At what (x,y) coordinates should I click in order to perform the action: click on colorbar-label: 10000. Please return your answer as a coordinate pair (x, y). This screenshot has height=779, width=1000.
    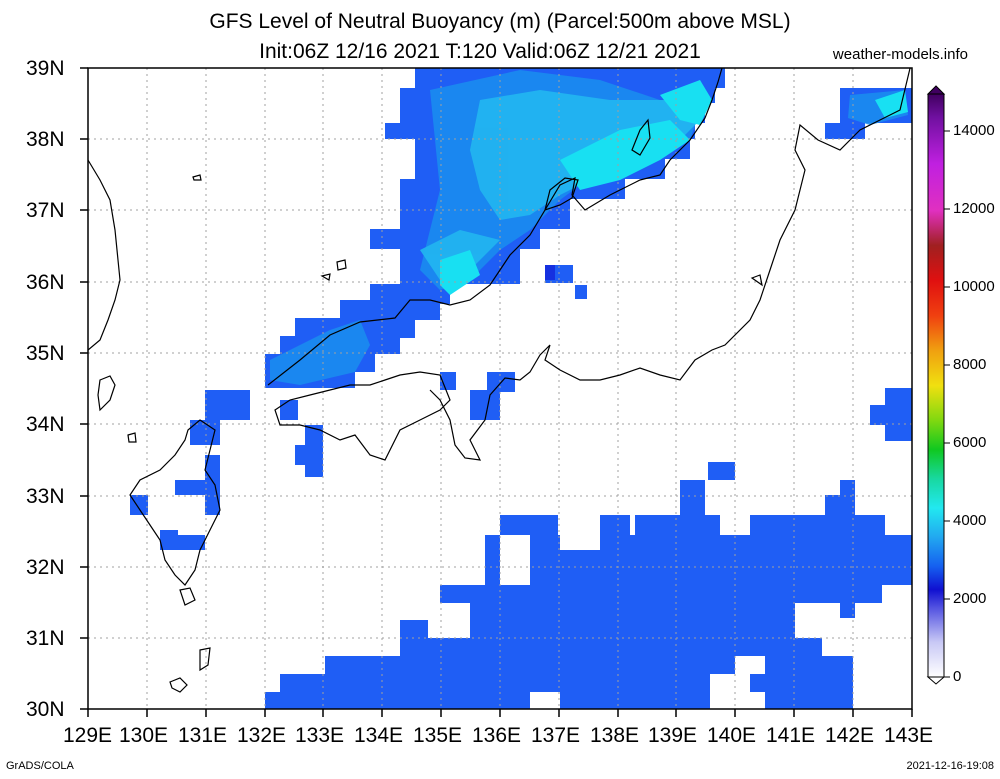
    Looking at the image, I should click on (974, 286).